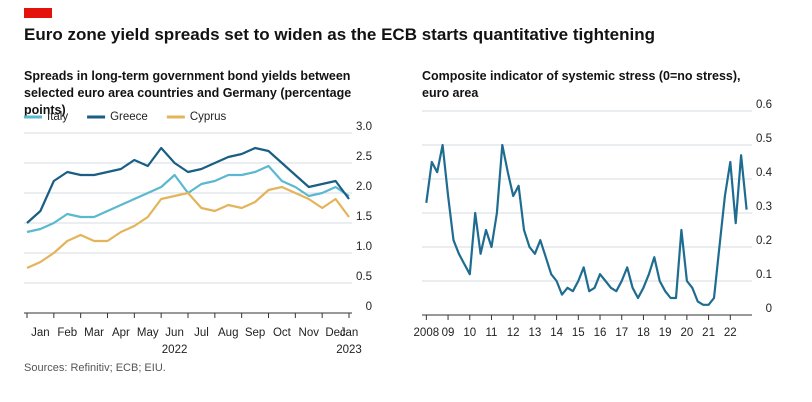 Image resolution: width=812 pixels, height=402 pixels. Describe the element at coordinates (764, 275) in the screenshot. I see `y-tick-label: 0.1` at that location.